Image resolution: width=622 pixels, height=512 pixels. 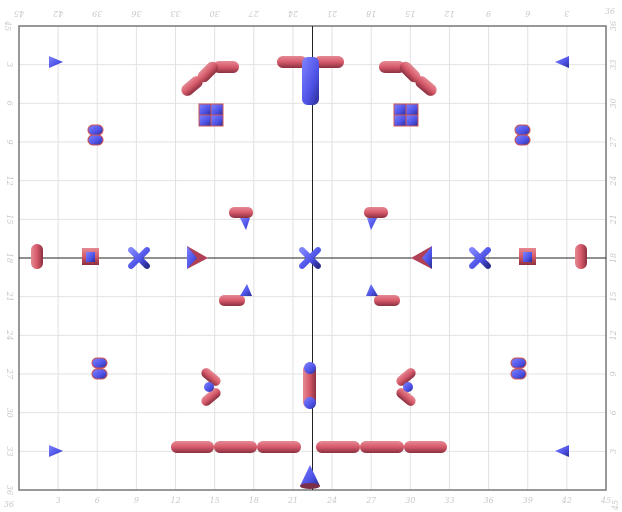 What do you see at coordinates (613, 142) in the screenshot?
I see `tick-label-right: 27` at bounding box center [613, 142].